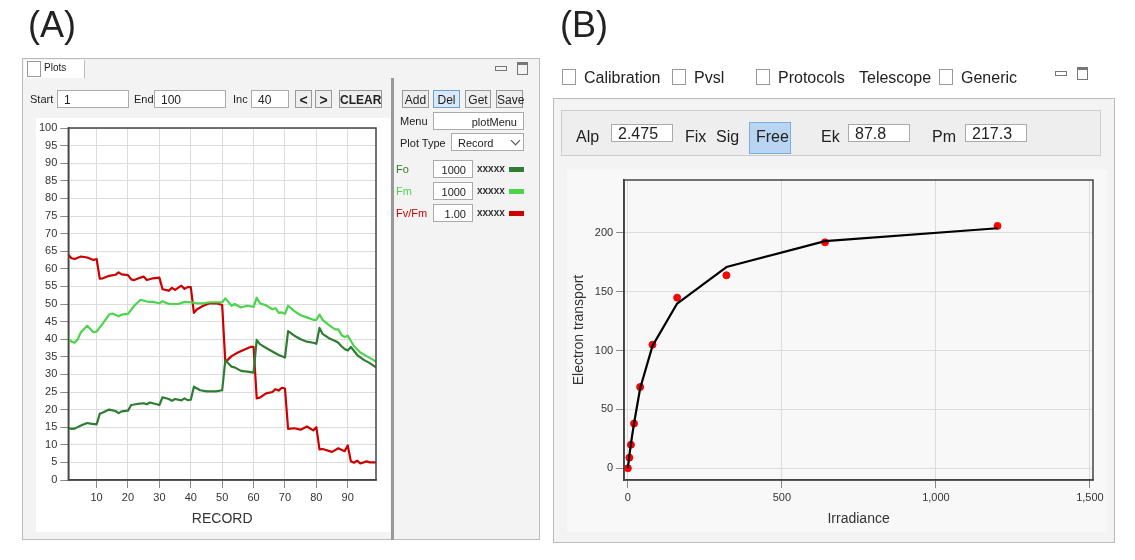 This screenshot has height=560, width=1135. What do you see at coordinates (51, 250) in the screenshot?
I see `y-tick-label: 65` at bounding box center [51, 250].